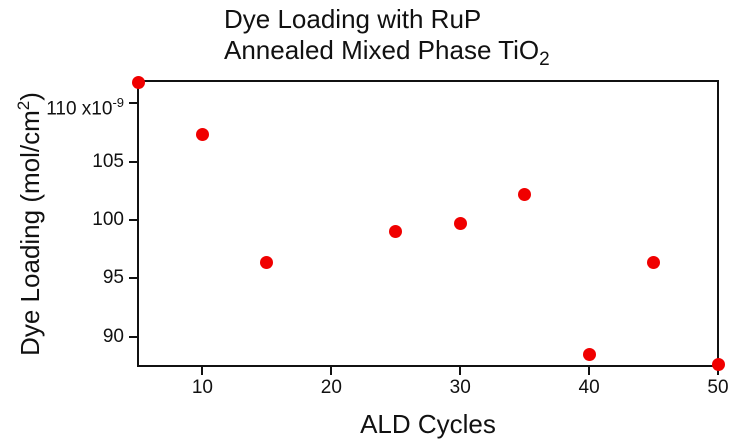 The width and height of the screenshot is (750, 442). I want to click on chart-title-line1: Dye Loading with RuP, so click(353, 19).